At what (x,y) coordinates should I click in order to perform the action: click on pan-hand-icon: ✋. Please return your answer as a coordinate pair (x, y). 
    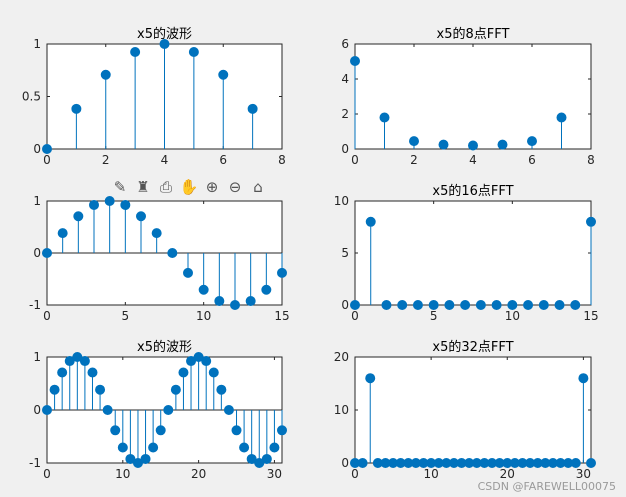
    Looking at the image, I should click on (189, 186).